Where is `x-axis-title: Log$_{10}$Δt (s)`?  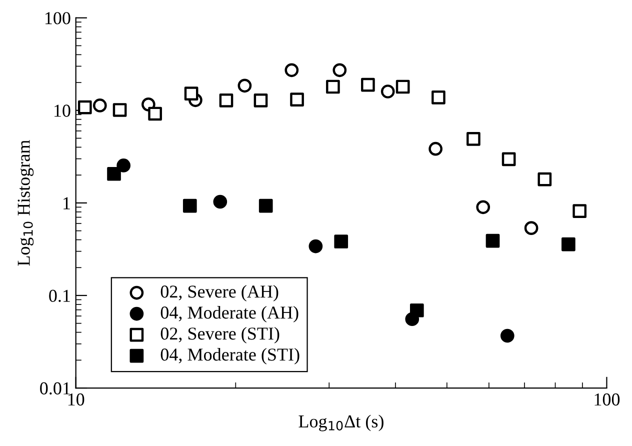 x-axis-title: Log$_{10}$Δt (s) is located at coordinates (341, 423).